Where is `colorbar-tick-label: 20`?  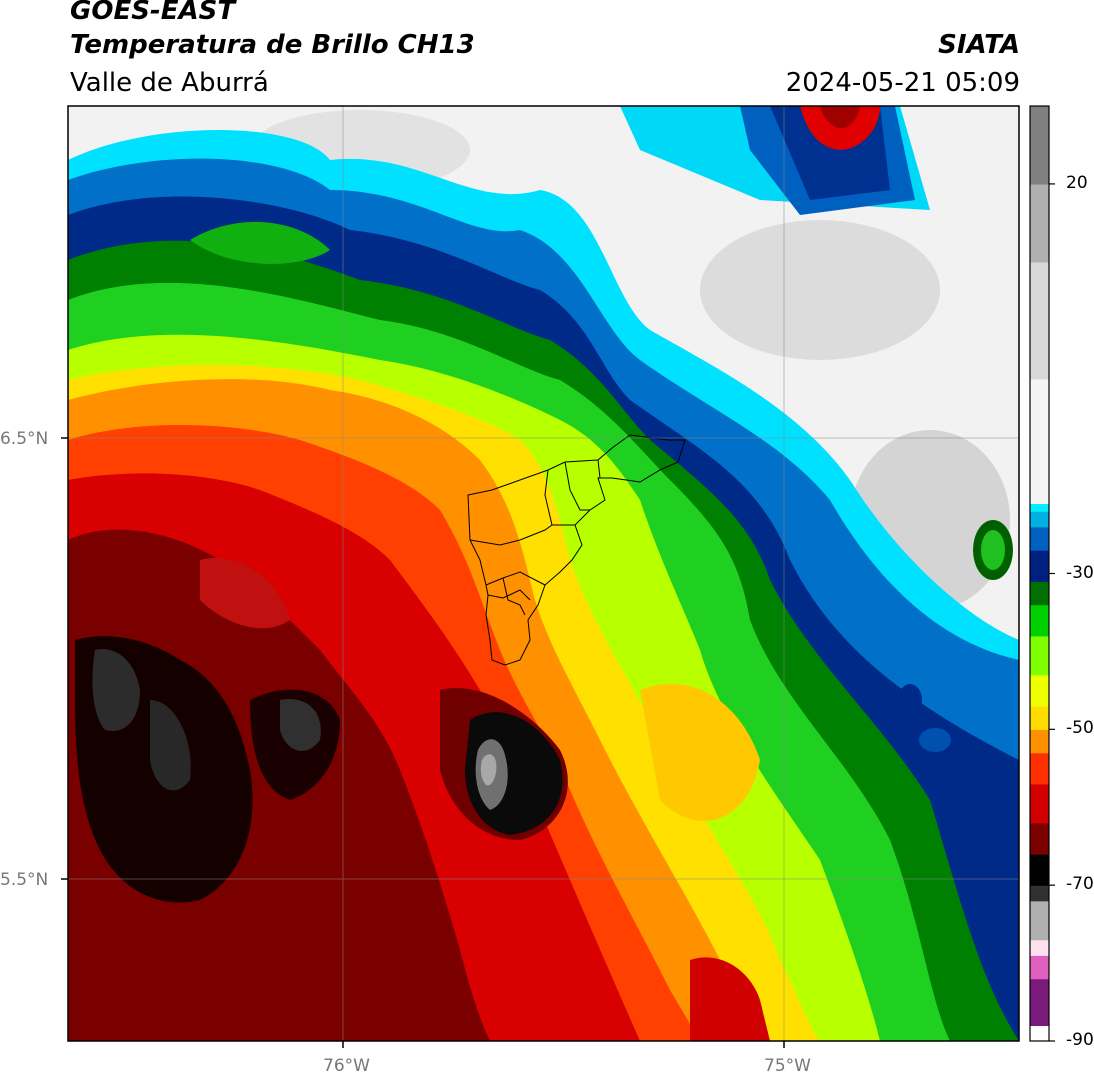
colorbar-tick-label: 20 is located at coordinates (1077, 182).